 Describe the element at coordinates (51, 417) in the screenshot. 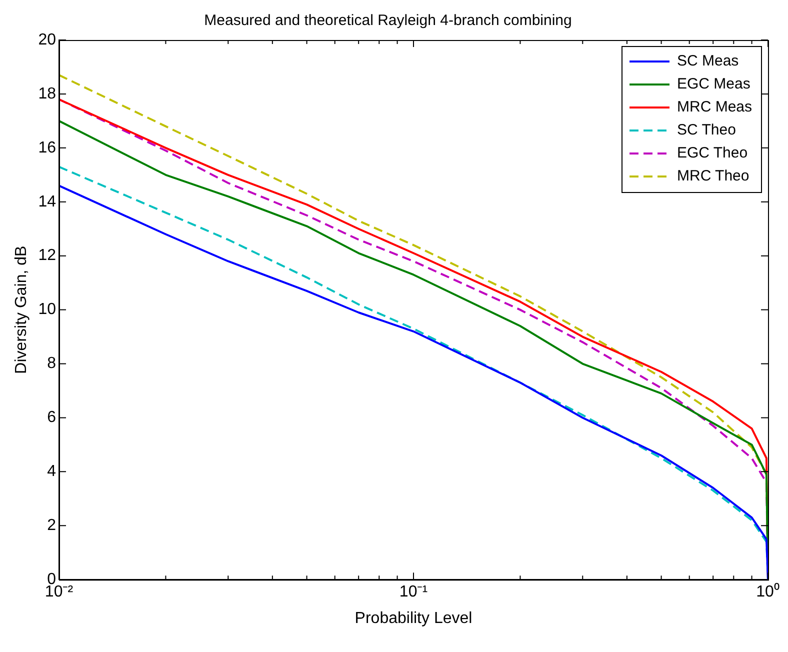

I see `y-tick-label: 6` at that location.